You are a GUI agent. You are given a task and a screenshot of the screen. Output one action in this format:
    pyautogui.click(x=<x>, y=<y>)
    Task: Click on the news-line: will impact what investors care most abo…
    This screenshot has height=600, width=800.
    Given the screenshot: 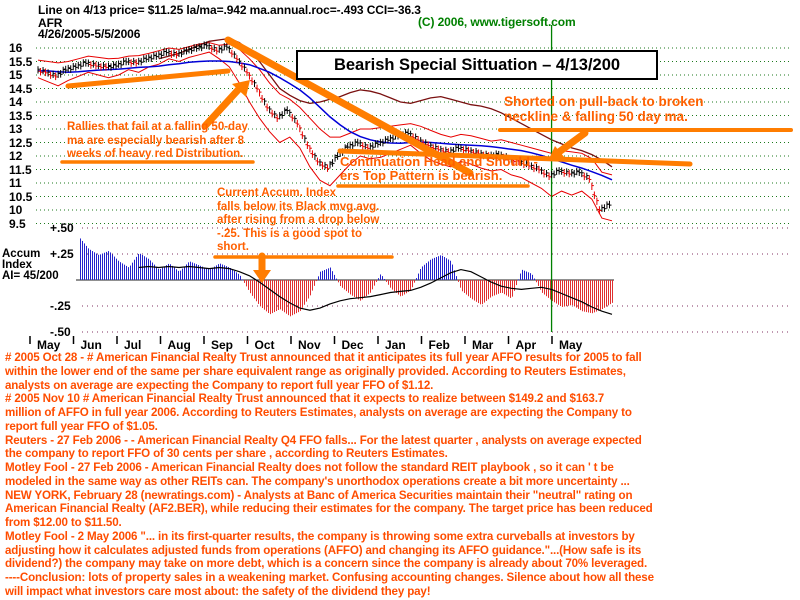 What is the action you would take?
    pyautogui.click(x=218, y=591)
    